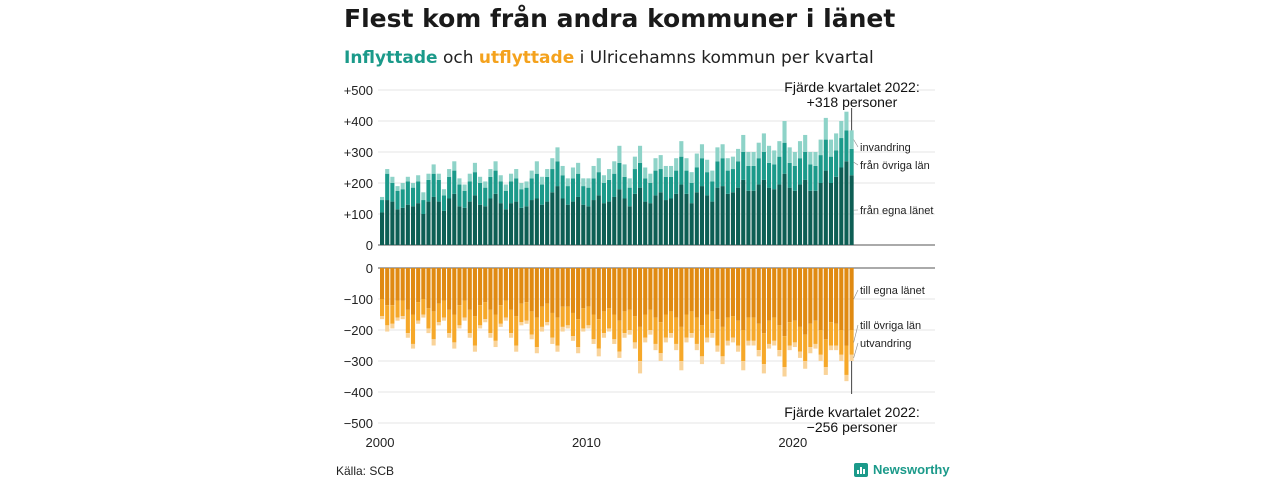 The width and height of the screenshot is (1280, 480). What do you see at coordinates (851, 412) in the screenshot?
I see `outflow-annotation-line1: Fjärde kvartalet 2022:` at bounding box center [851, 412].